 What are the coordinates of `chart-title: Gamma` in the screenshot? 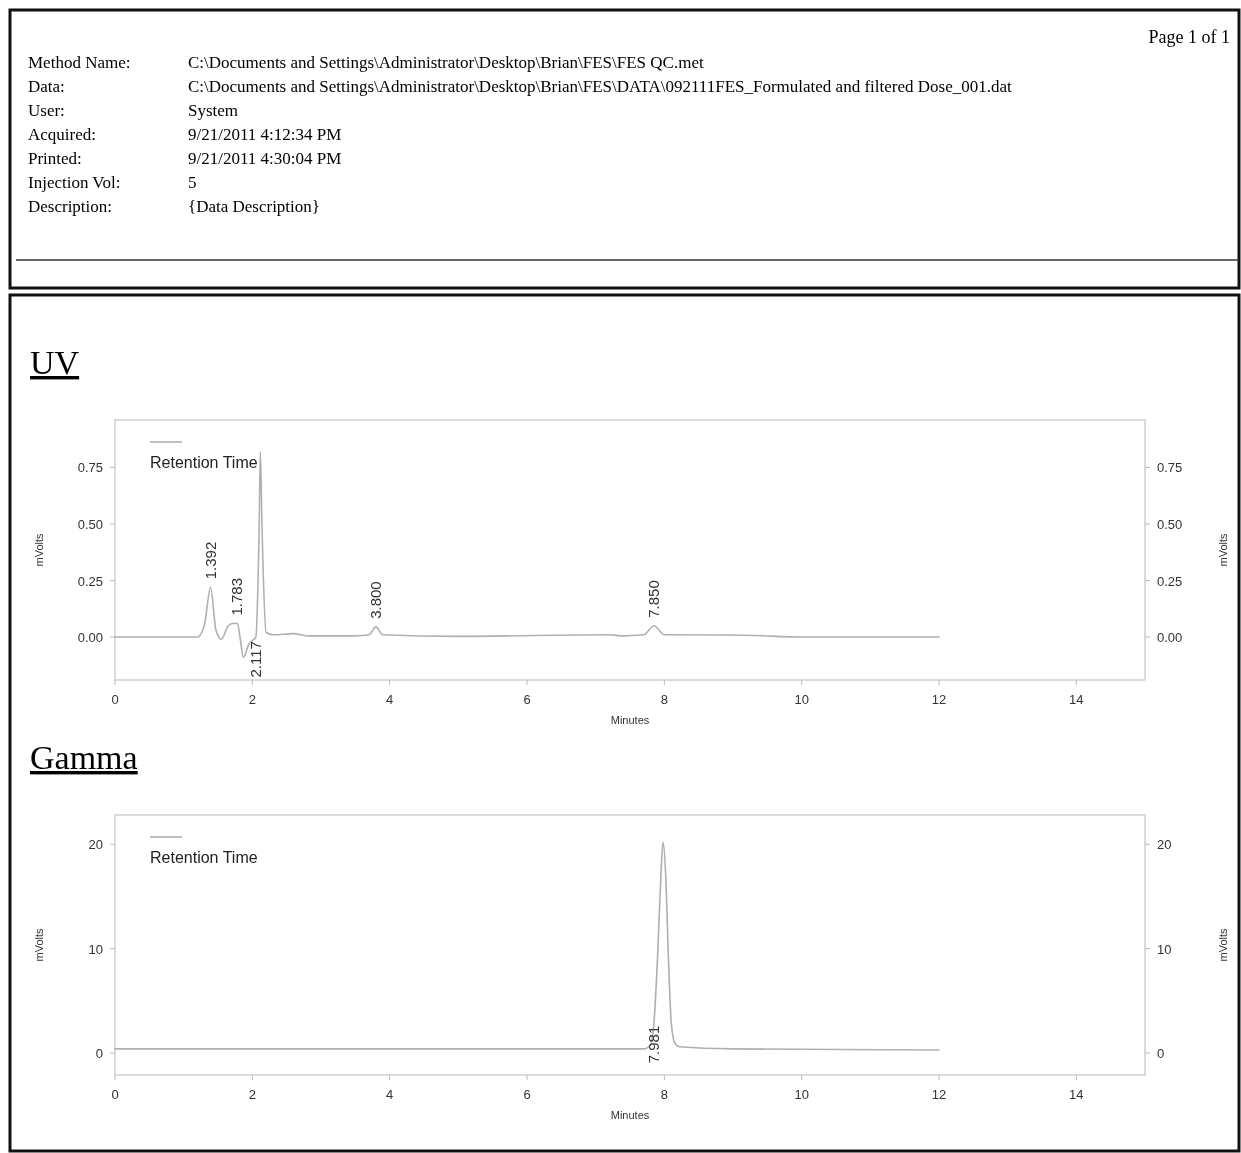 It's located at (84, 757).